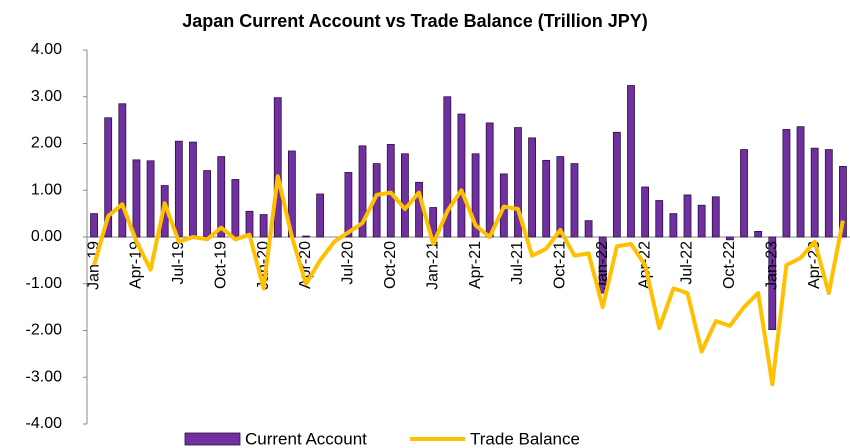 The image size is (850, 448). Describe the element at coordinates (44, 330) in the screenshot. I see `y-tick-label: -2.00` at that location.